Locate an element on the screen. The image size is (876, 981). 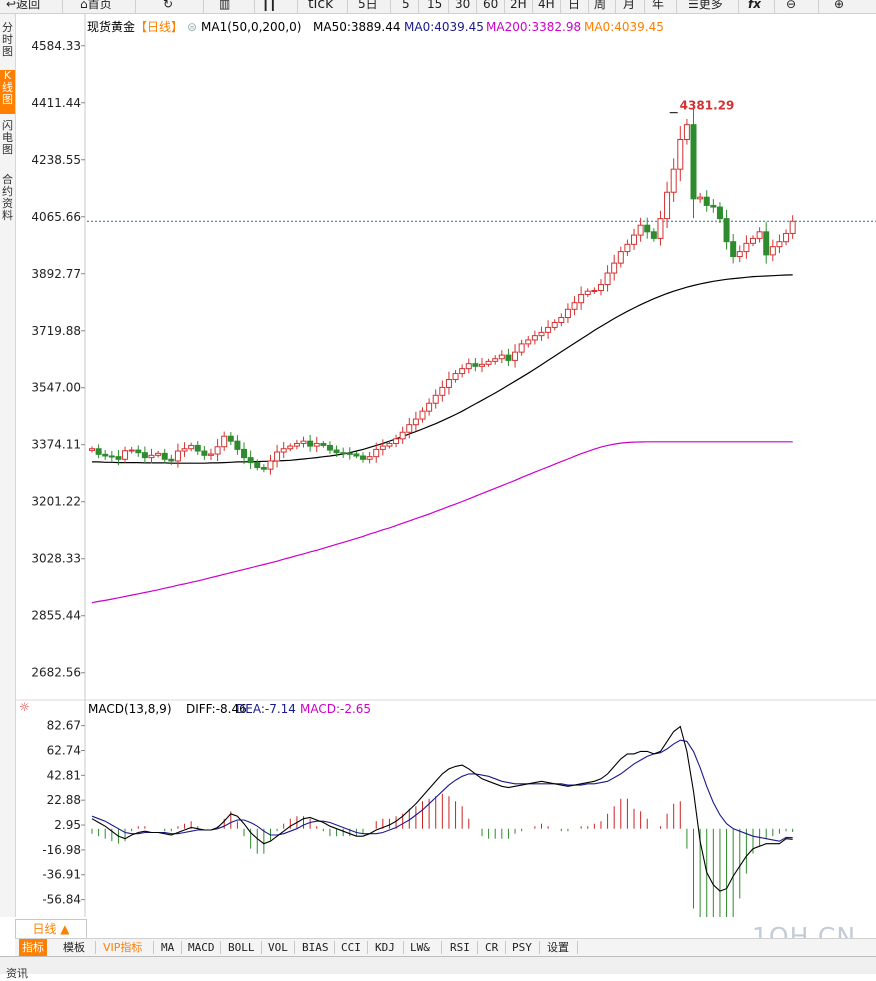
vip-indicator-tab: VIP指标 is located at coordinates (123, 947).